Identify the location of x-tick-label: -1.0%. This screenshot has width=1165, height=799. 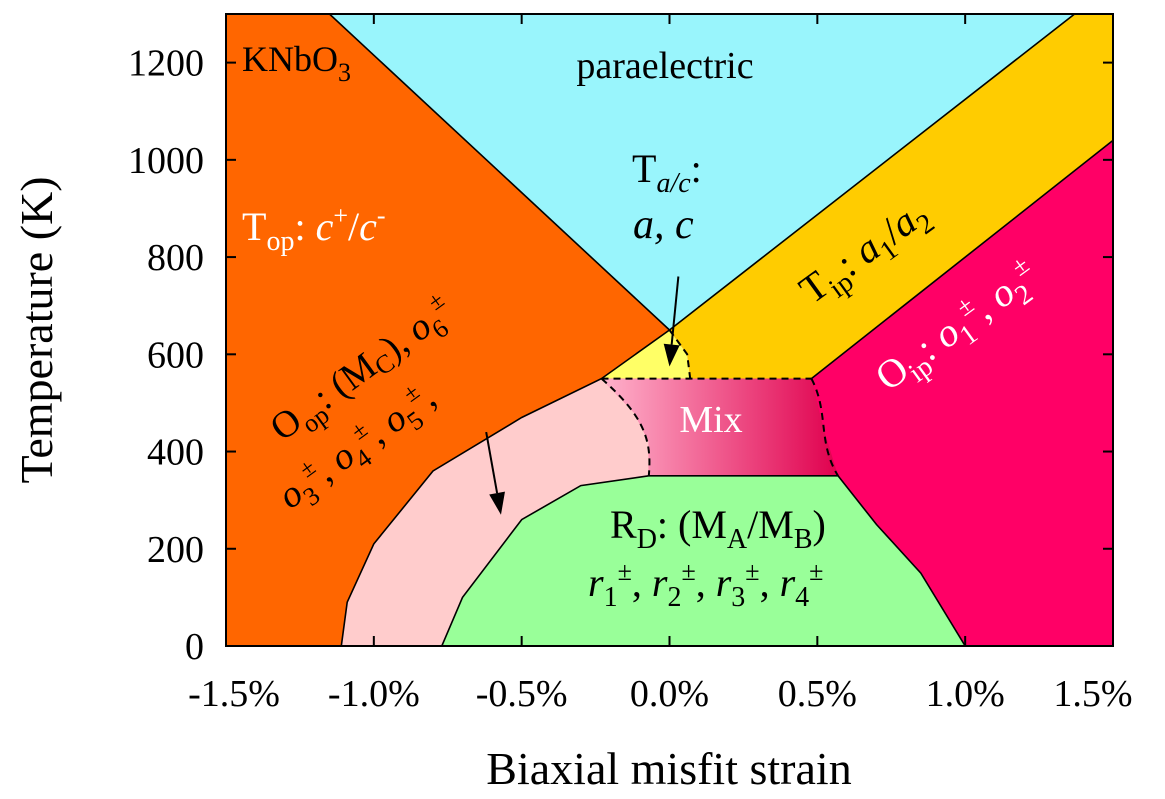
(374, 694).